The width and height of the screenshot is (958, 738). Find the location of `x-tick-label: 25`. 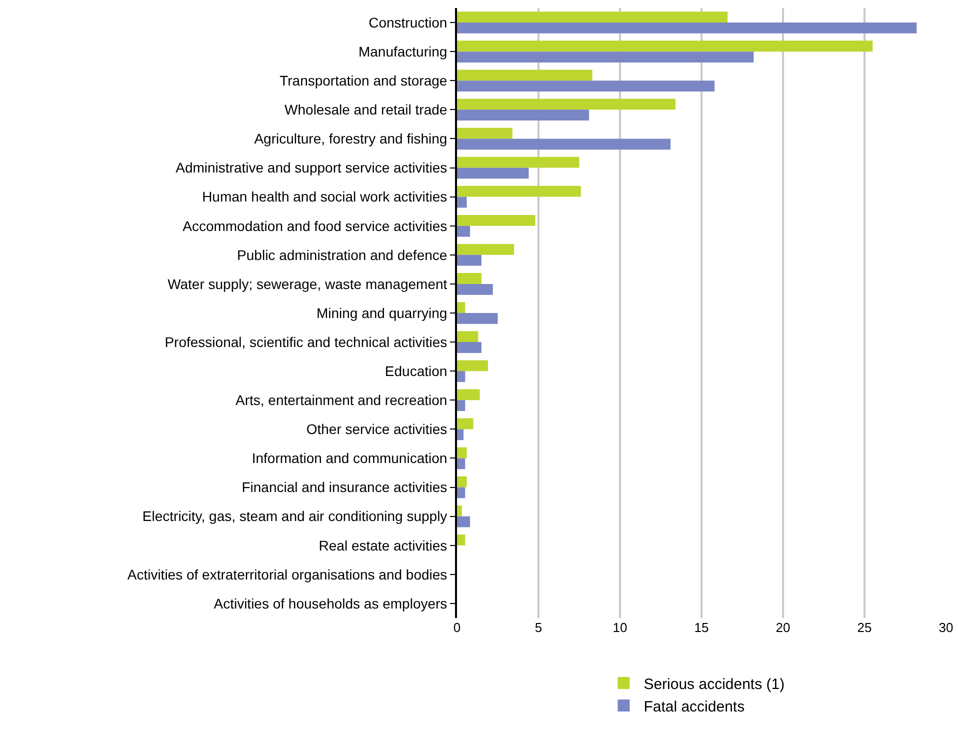

x-tick-label: 25 is located at coordinates (864, 627).